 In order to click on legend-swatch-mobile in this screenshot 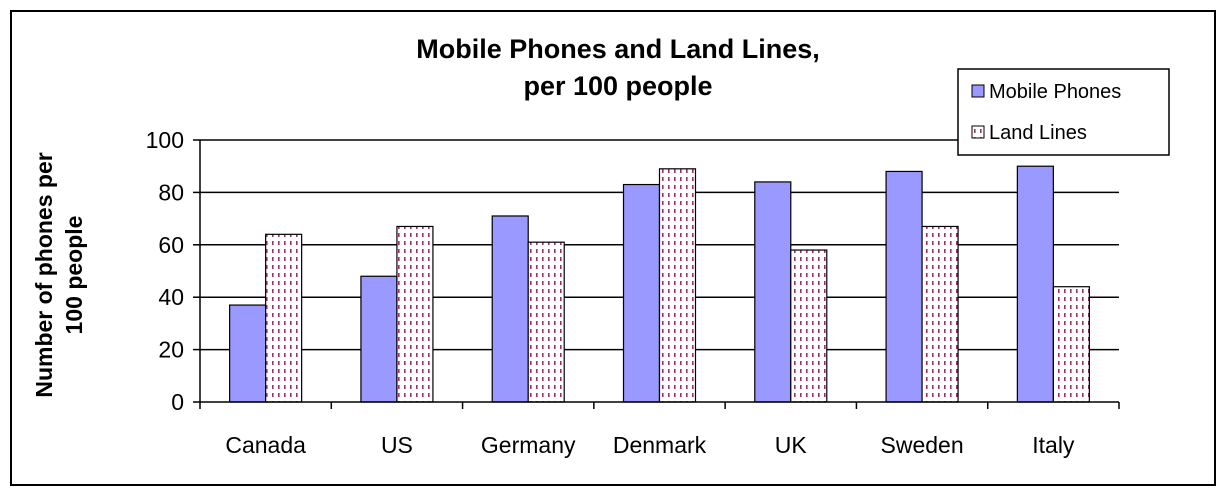, I will do `click(978, 91)`.